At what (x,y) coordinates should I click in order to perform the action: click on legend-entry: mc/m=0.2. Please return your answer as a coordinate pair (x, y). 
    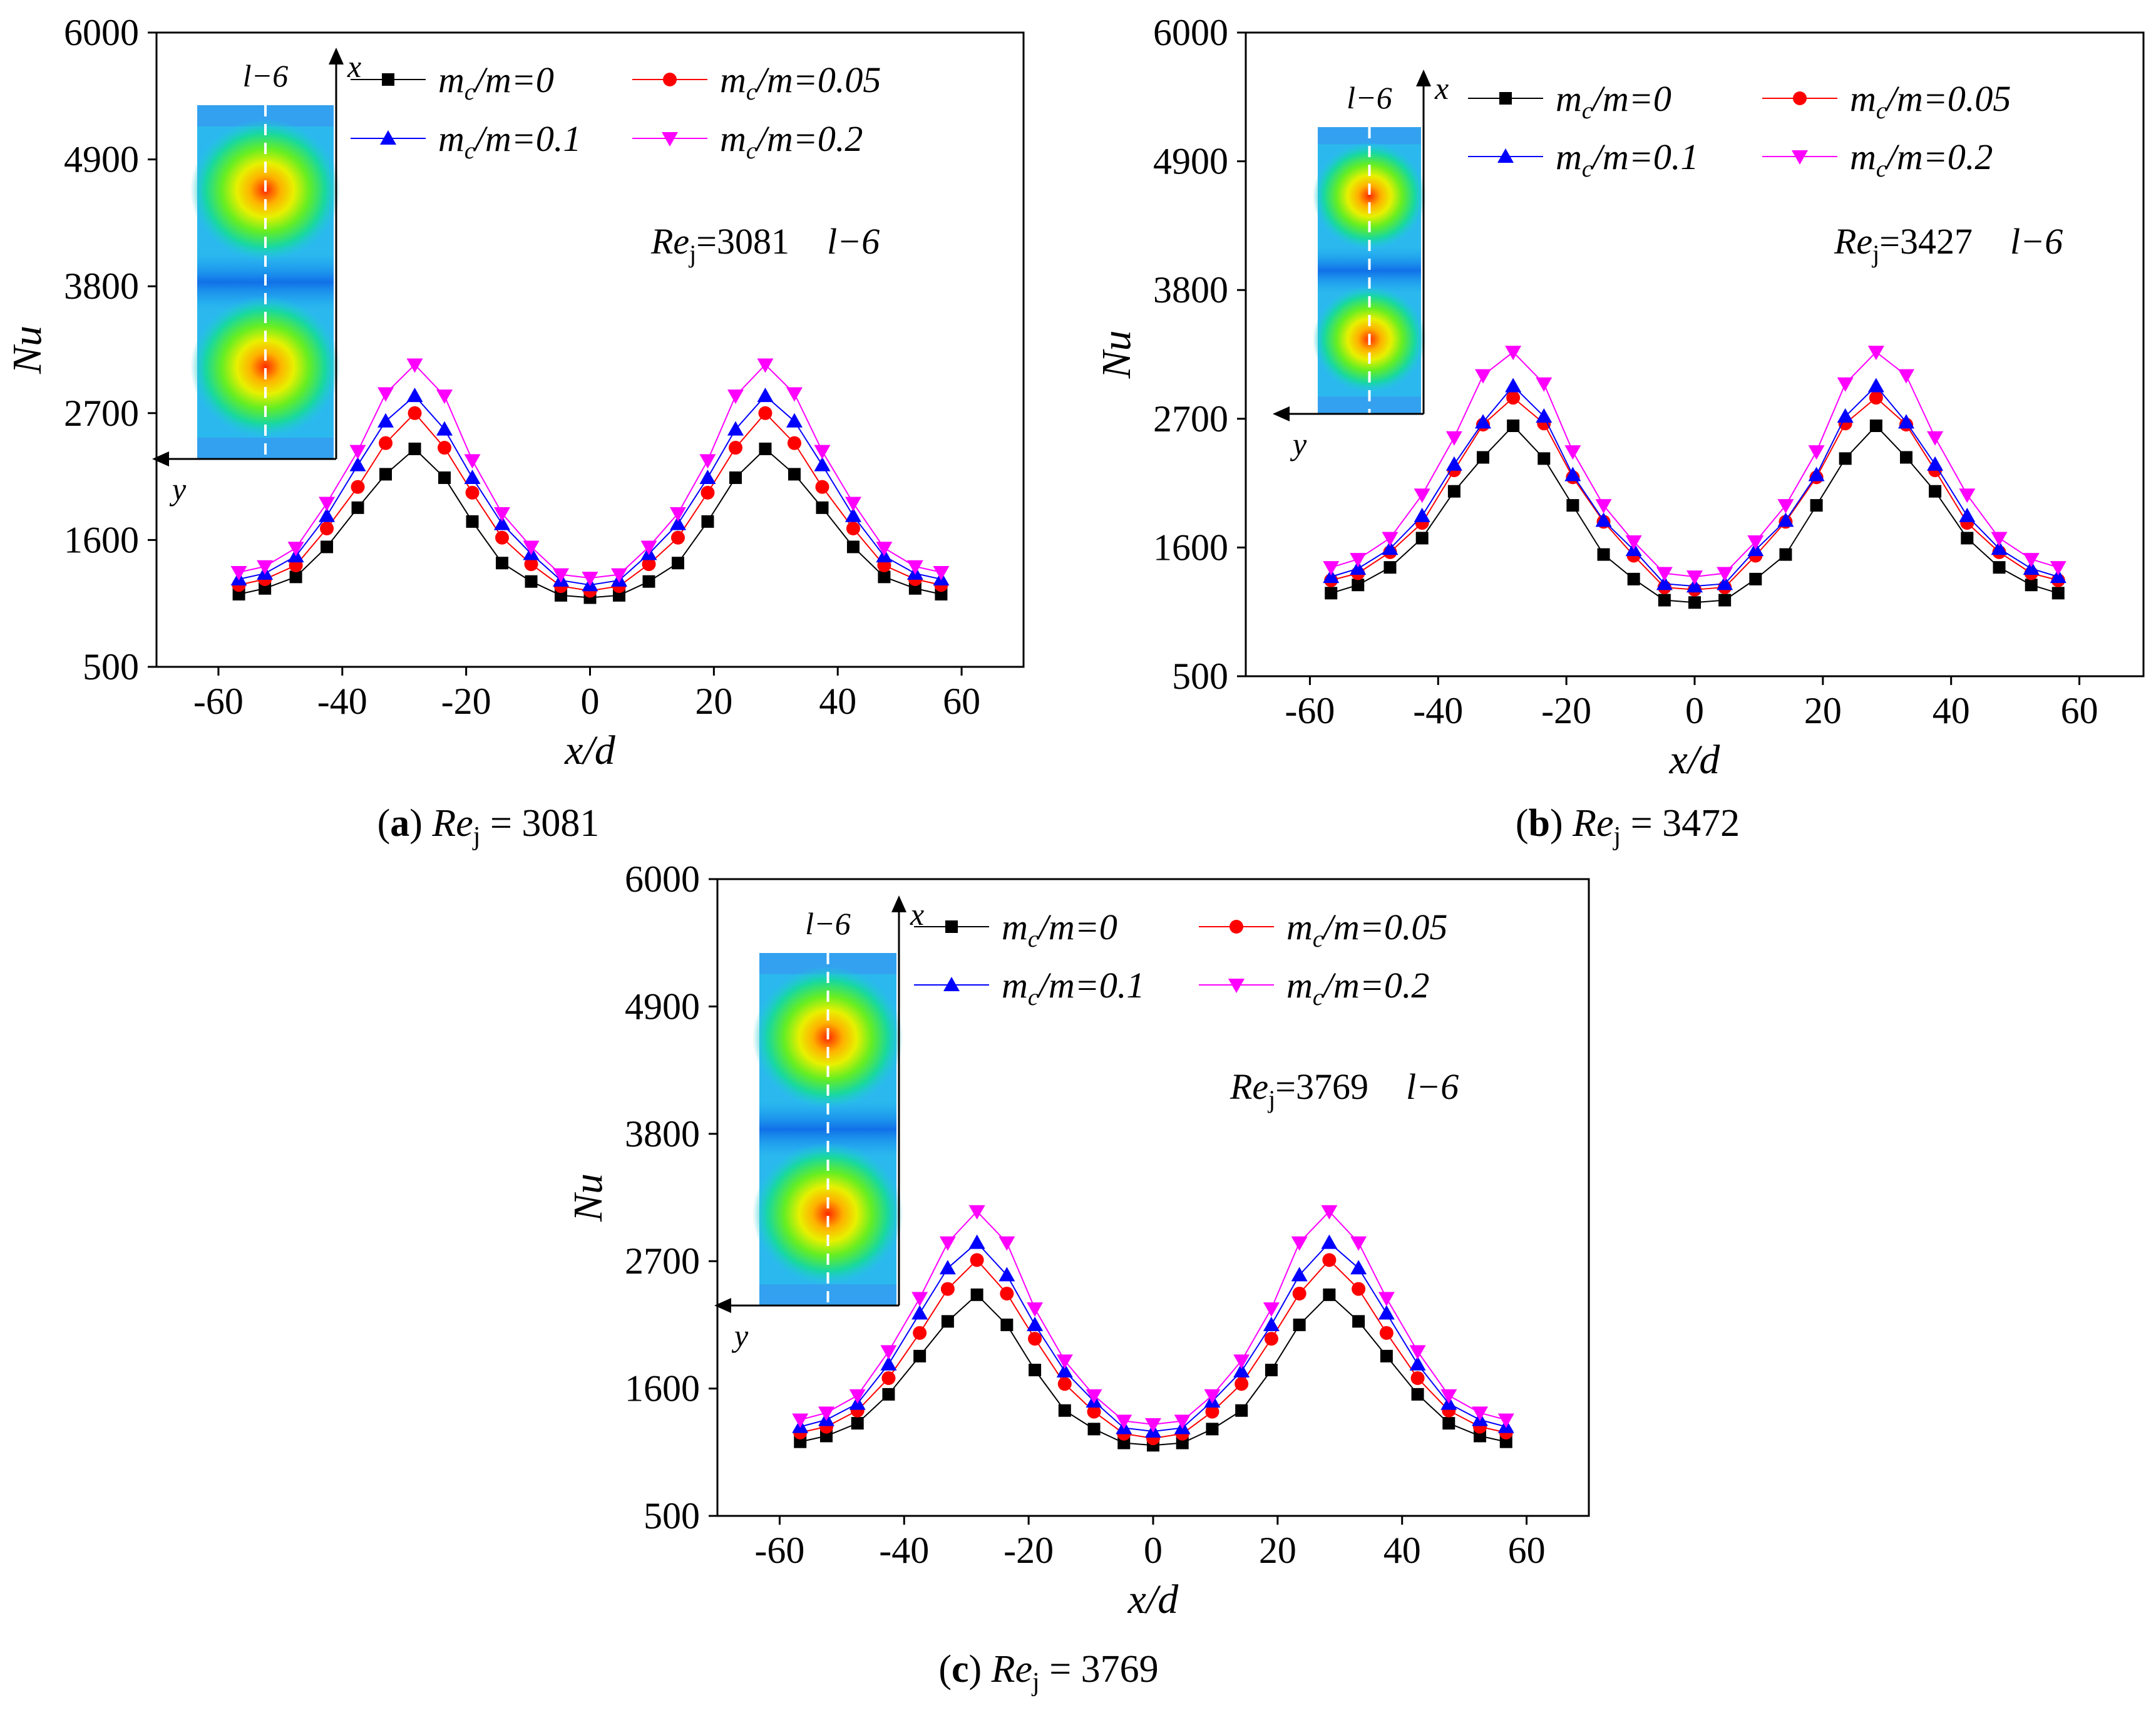
    Looking at the image, I should click on (1877, 159).